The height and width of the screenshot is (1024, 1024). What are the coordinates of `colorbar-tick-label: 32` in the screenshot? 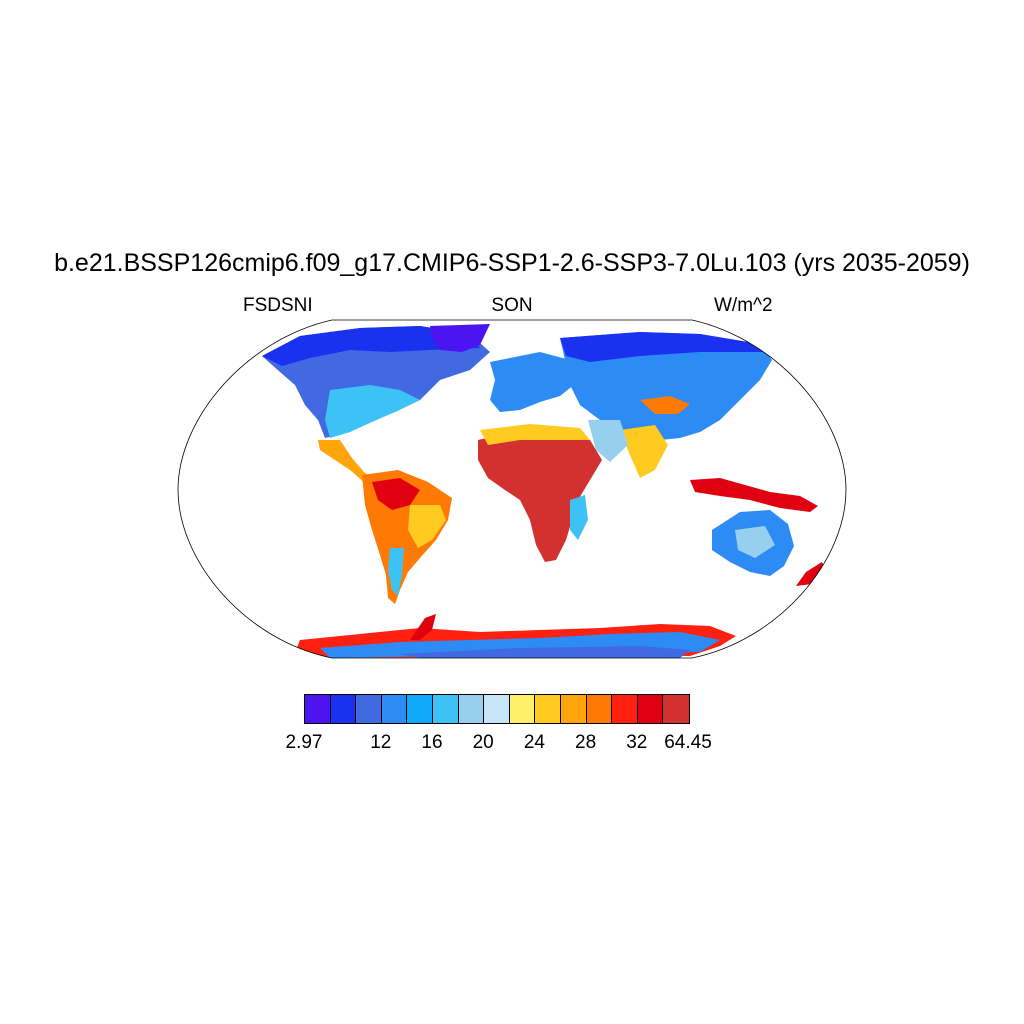 It's located at (637, 742).